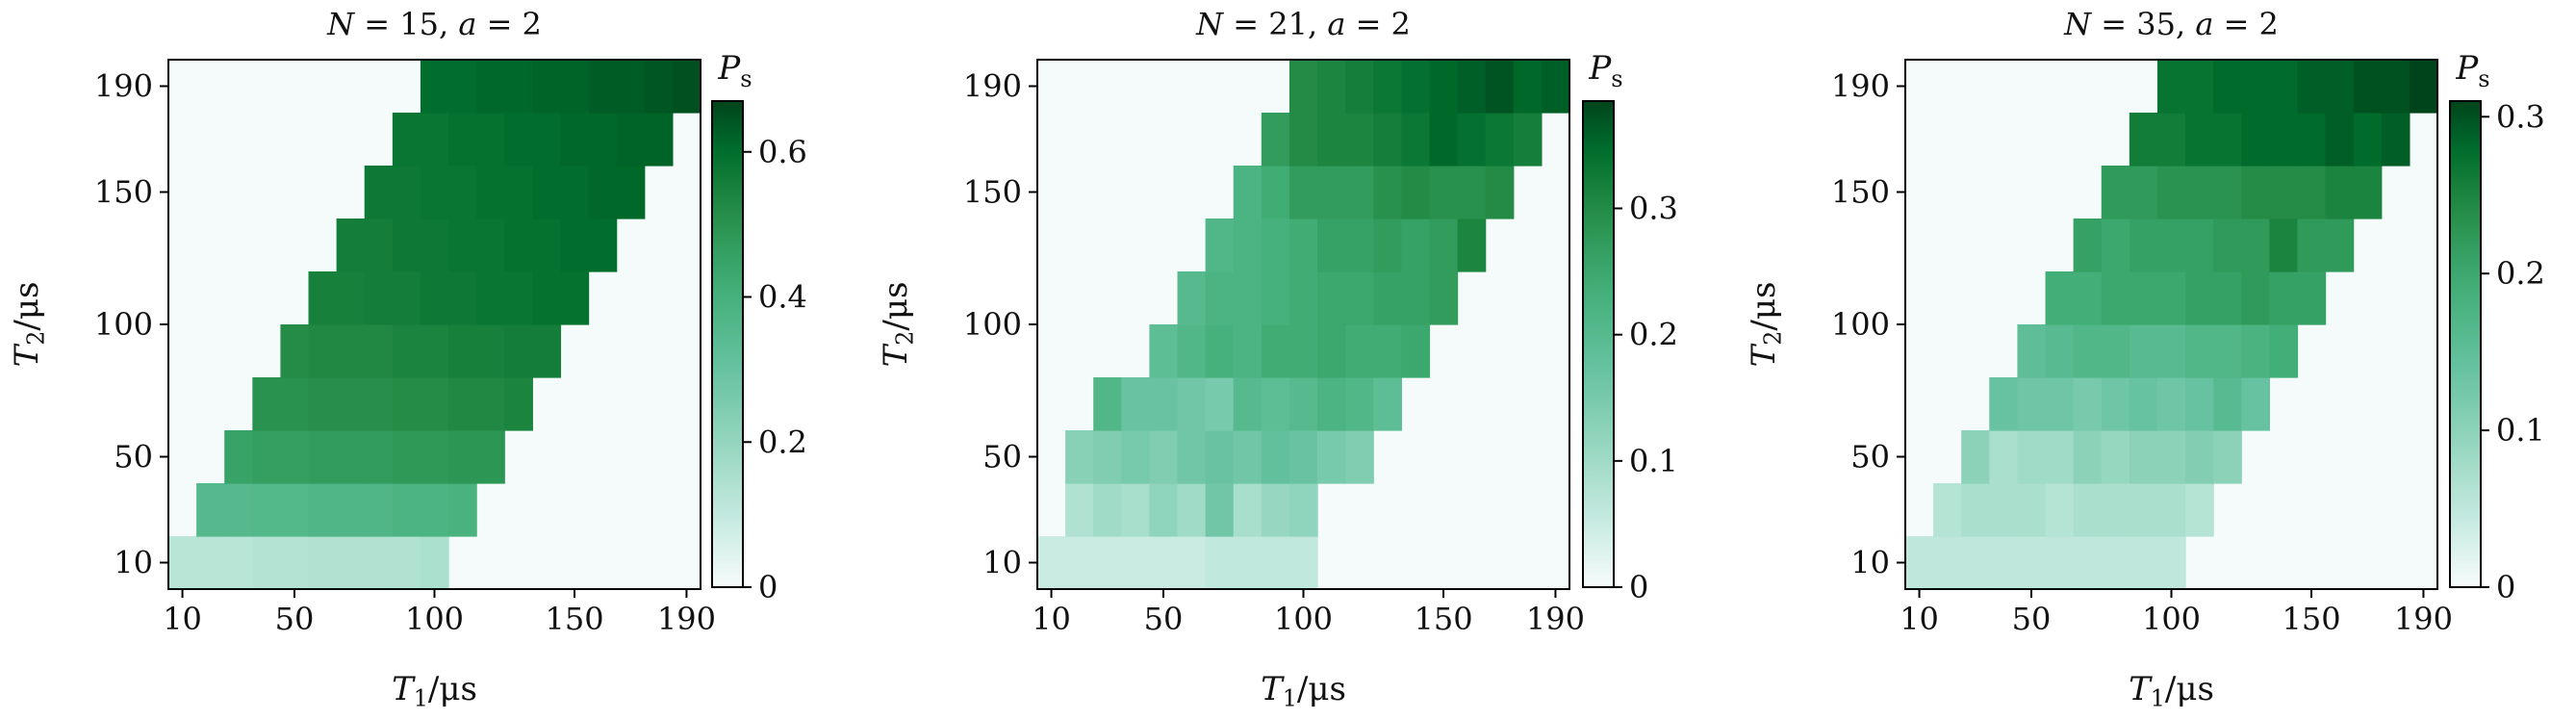 The height and width of the screenshot is (720, 2576). Describe the element at coordinates (686, 619) in the screenshot. I see `x-tick-label: 190` at that location.